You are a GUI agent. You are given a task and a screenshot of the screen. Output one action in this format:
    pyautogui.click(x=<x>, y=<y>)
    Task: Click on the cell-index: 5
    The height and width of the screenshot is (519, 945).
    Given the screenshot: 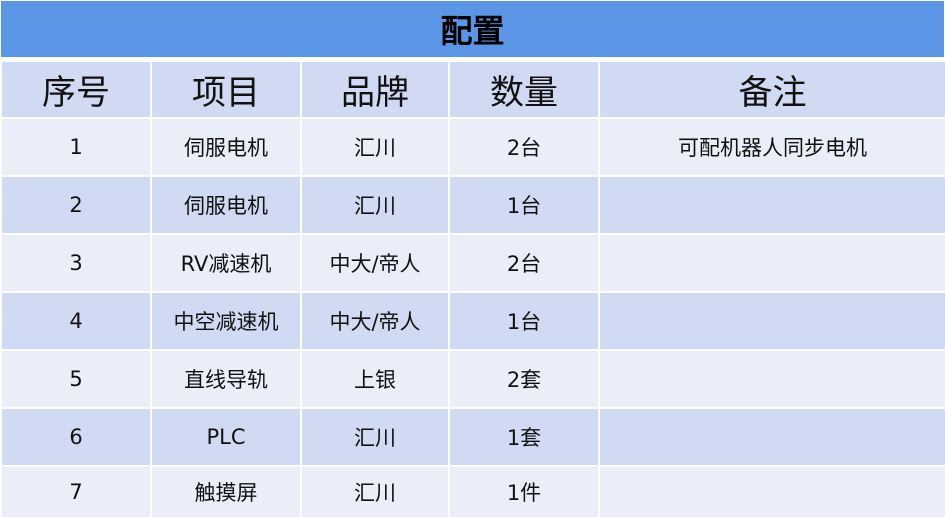 What is the action you would take?
    pyautogui.click(x=76, y=379)
    